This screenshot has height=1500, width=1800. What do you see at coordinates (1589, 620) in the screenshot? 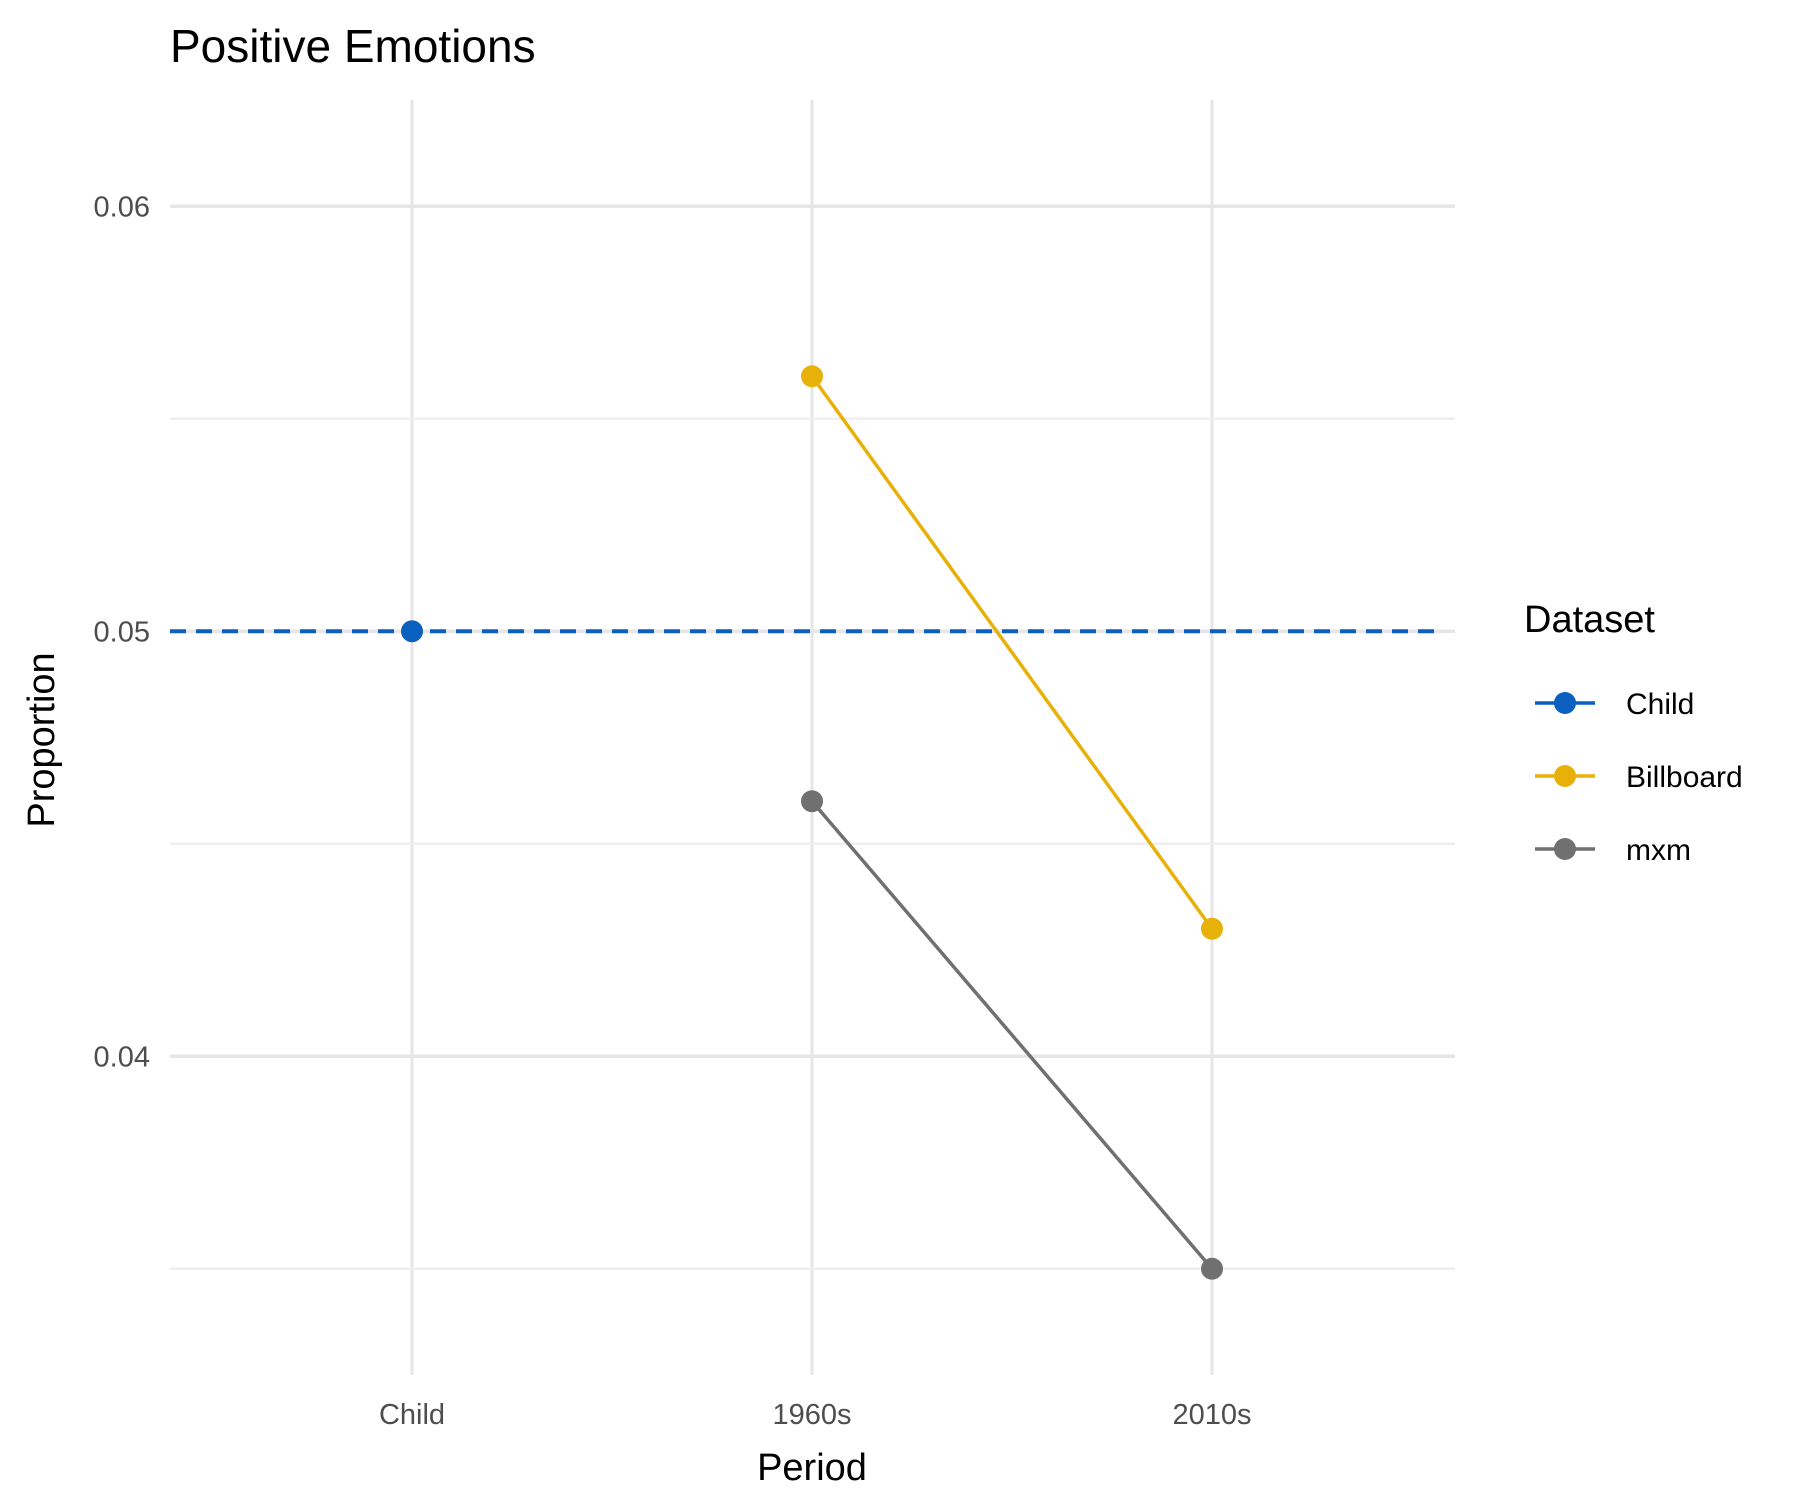
I see `legend-title: Dataset` at bounding box center [1589, 620].